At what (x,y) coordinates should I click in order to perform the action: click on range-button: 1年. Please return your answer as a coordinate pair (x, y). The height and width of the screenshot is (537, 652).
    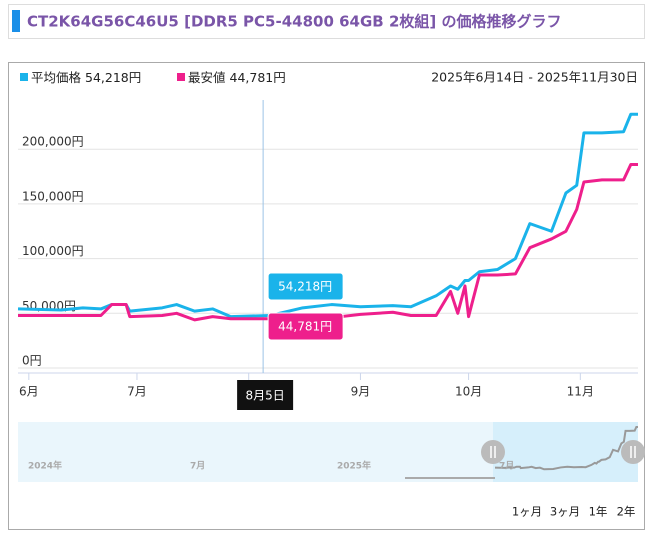
    Looking at the image, I should click on (598, 512).